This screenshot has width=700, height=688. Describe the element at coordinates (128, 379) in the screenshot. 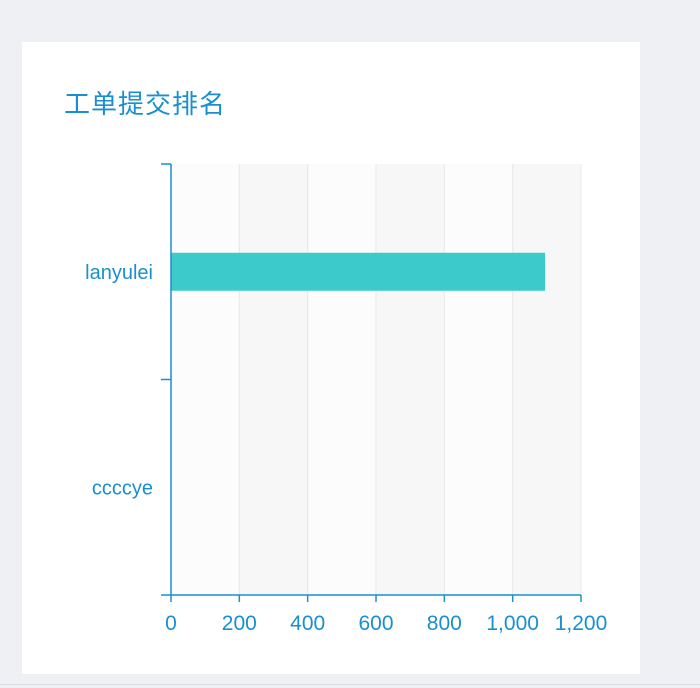

I see `y-ticks: lanyulei ccccye` at that location.